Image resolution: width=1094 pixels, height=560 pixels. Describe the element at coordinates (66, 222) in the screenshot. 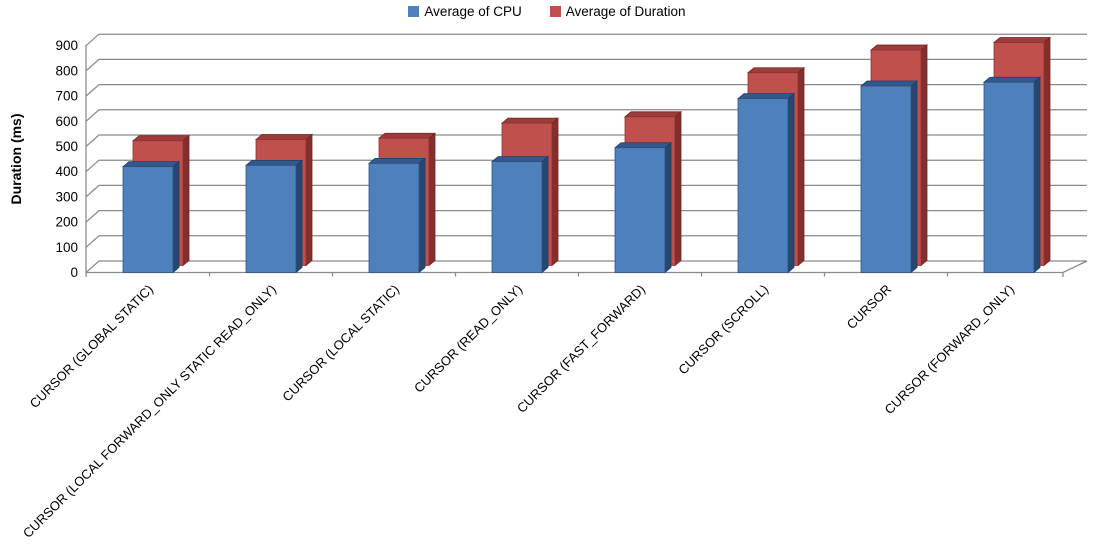

I see `y-tick-label-200: 200` at that location.